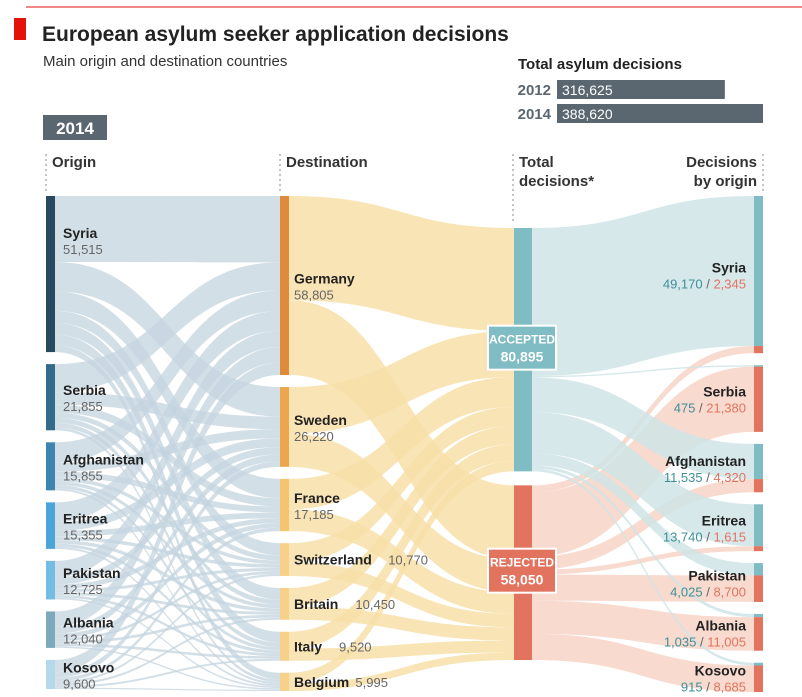 The width and height of the screenshot is (802, 697). Describe the element at coordinates (401, 671) in the screenshot. I see `flow-belgium-to-rejected` at that location.